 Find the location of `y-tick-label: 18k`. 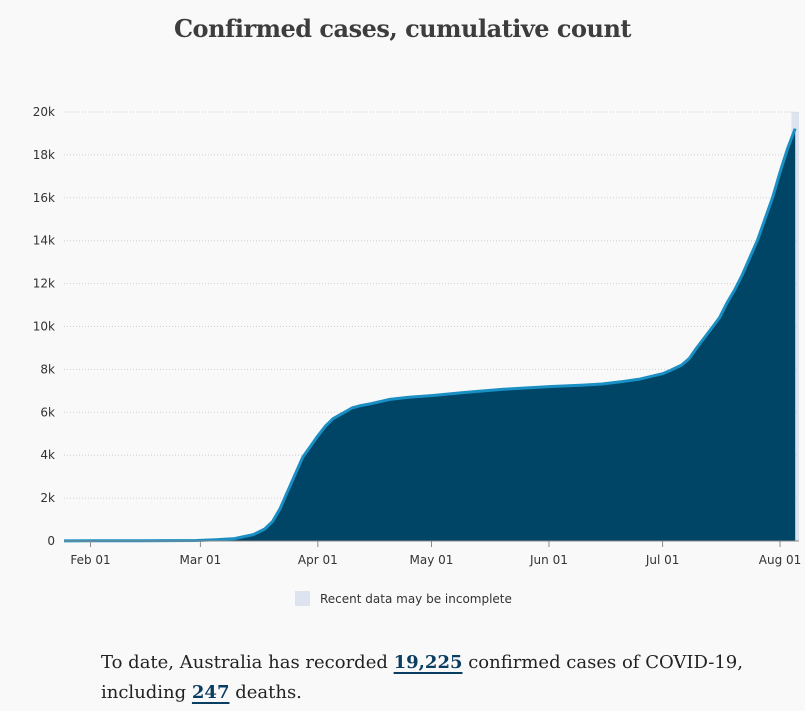

y-tick-label: 18k is located at coordinates (44, 155).